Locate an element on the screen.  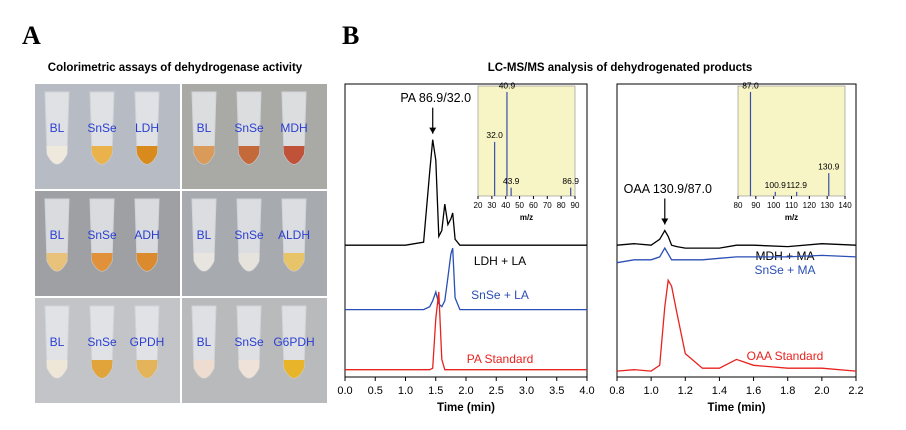
annotation: PA 86.9/32.0 is located at coordinates (435, 98).